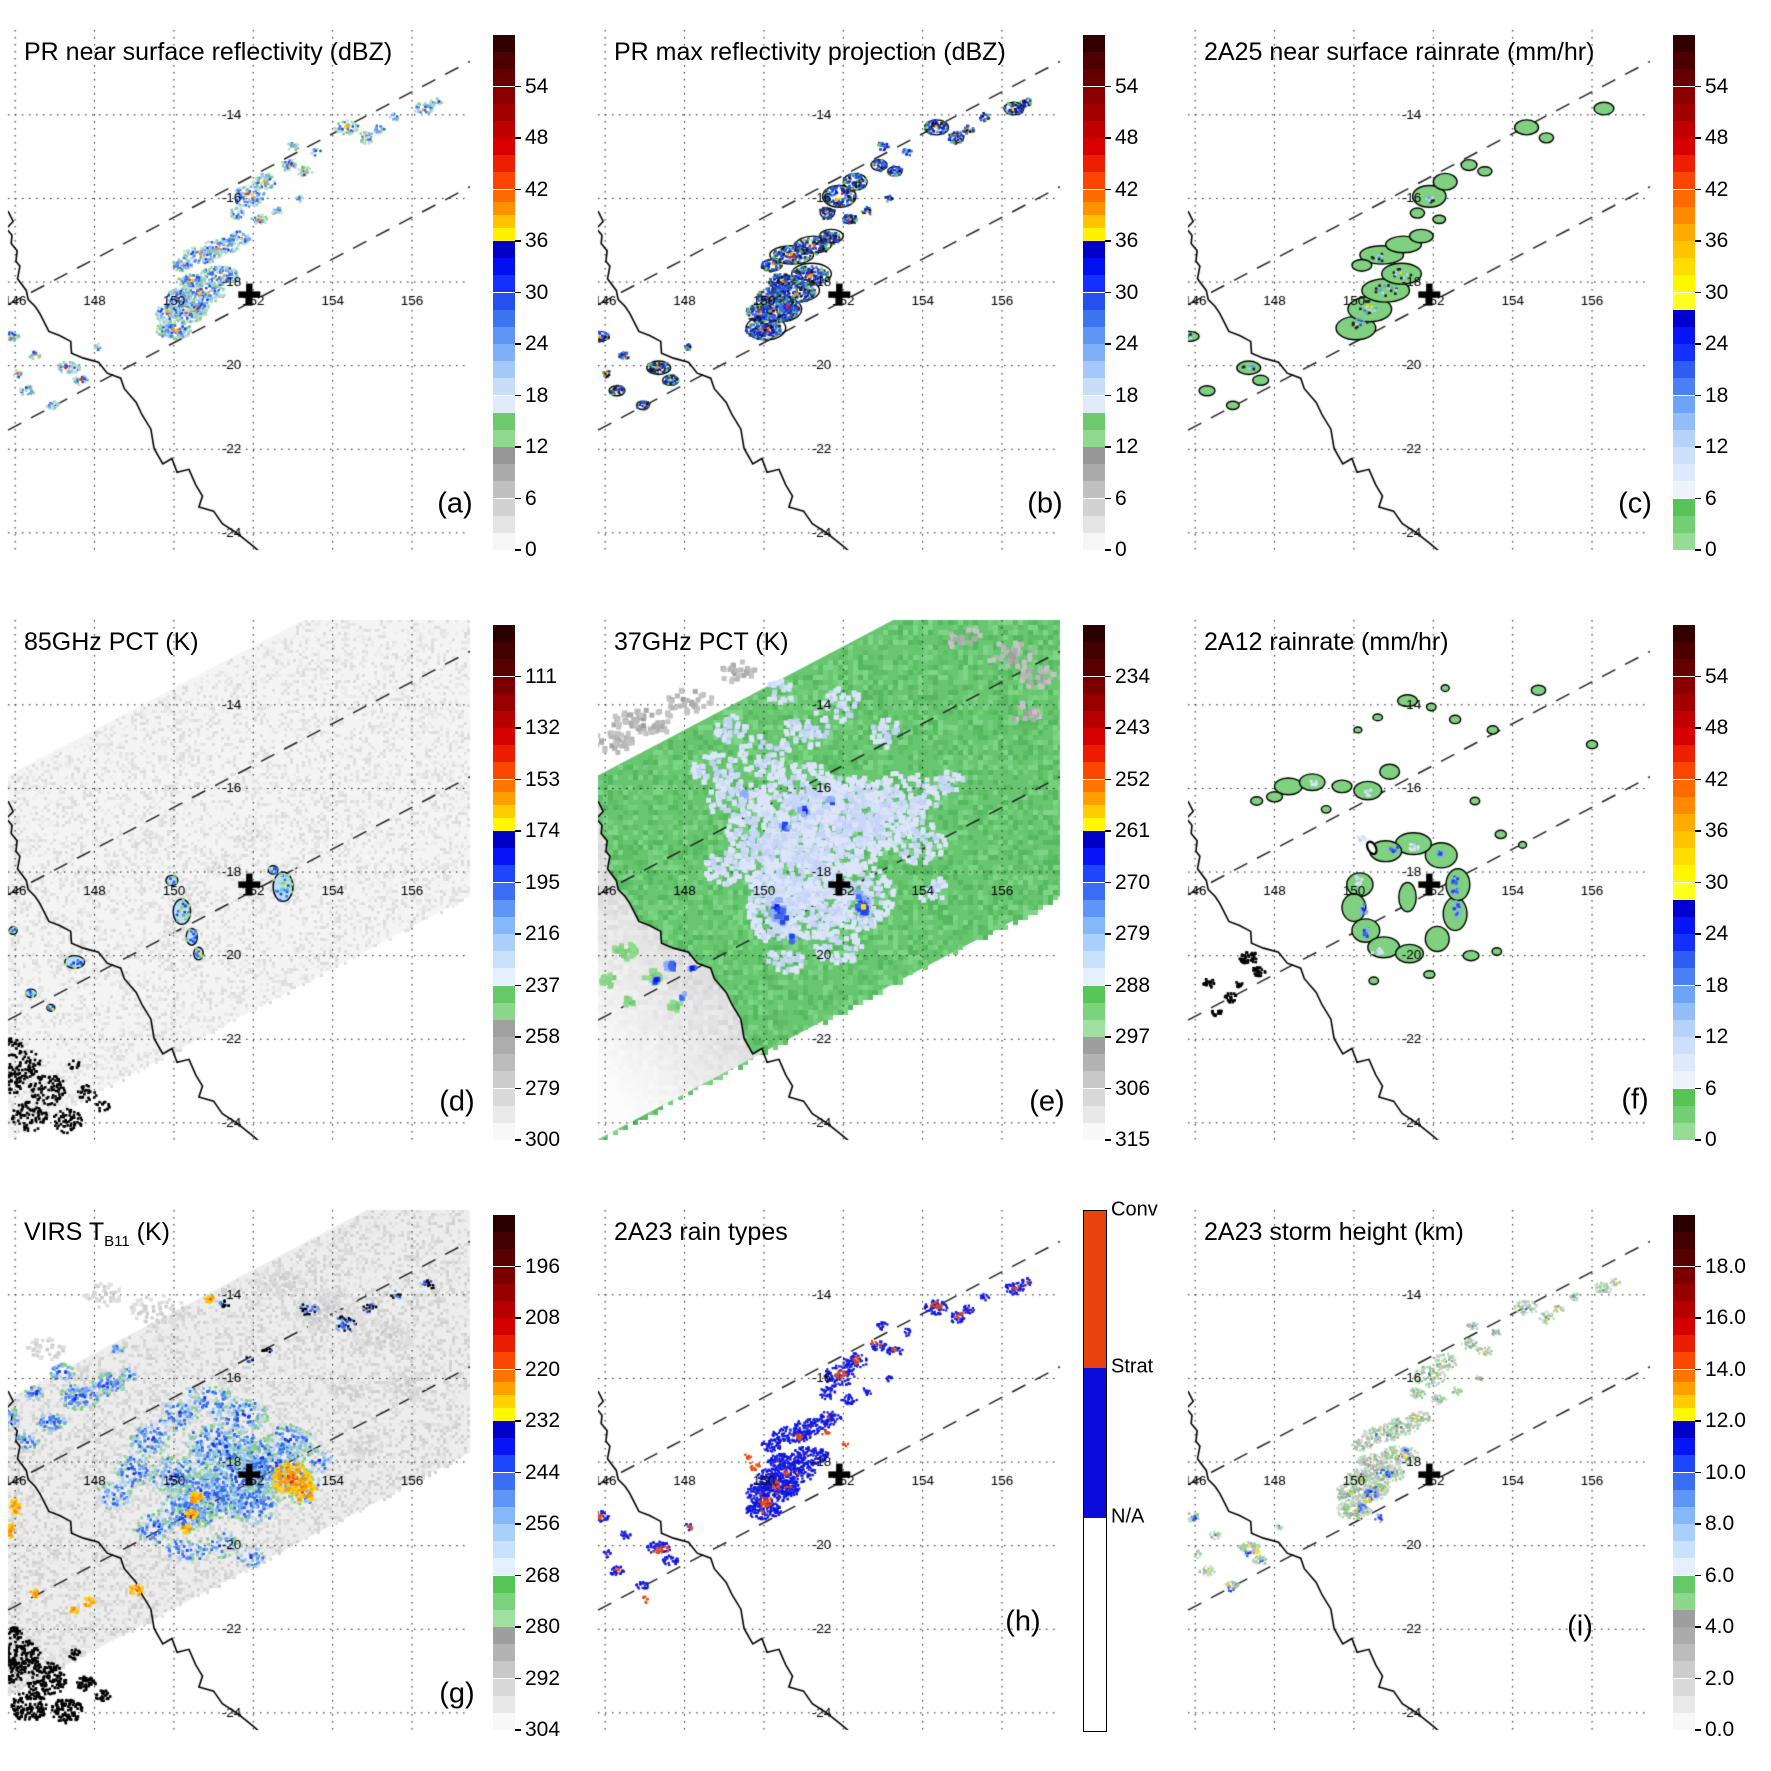  I want to click on map-canvas-b, so click(885, 295).